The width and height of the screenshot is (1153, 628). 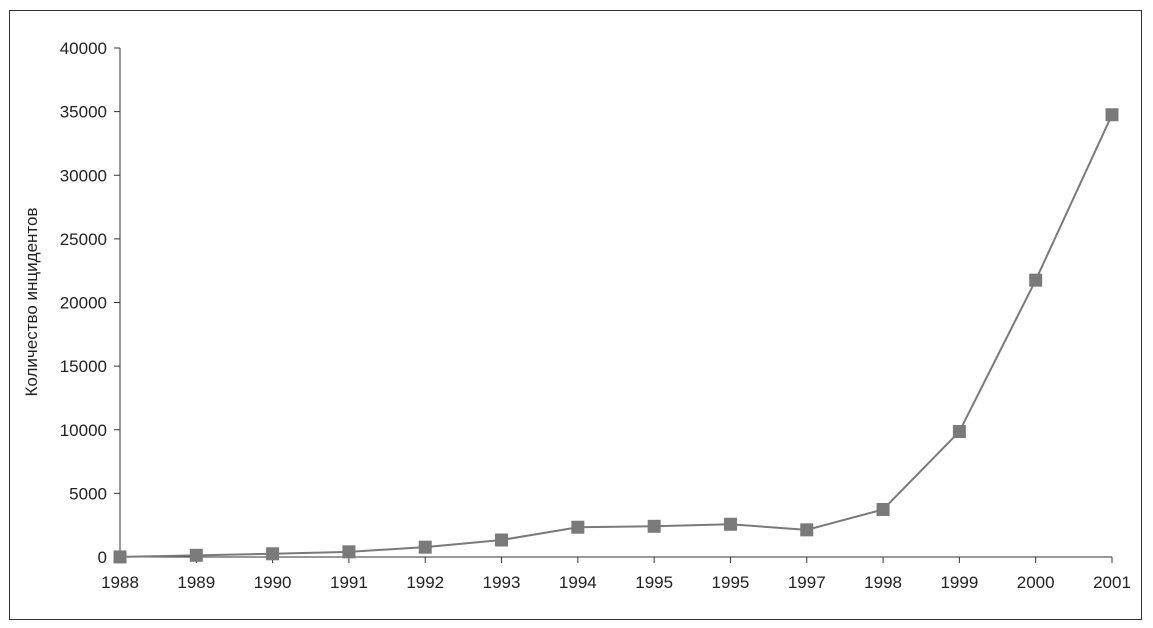 I want to click on x-tick-label: 1992, so click(x=425, y=582).